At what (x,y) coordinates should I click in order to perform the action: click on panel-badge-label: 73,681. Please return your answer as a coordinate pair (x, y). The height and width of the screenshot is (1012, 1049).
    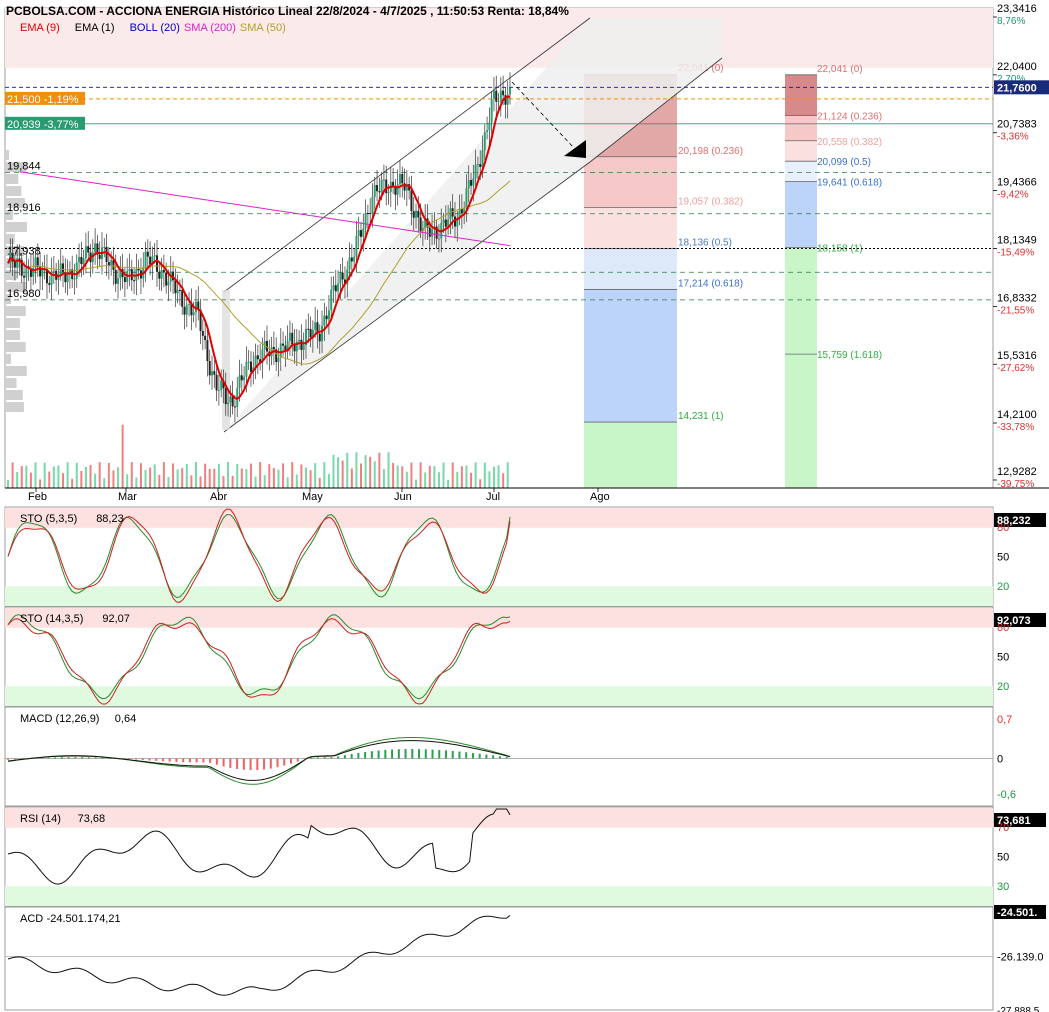
    Looking at the image, I should click on (1014, 821).